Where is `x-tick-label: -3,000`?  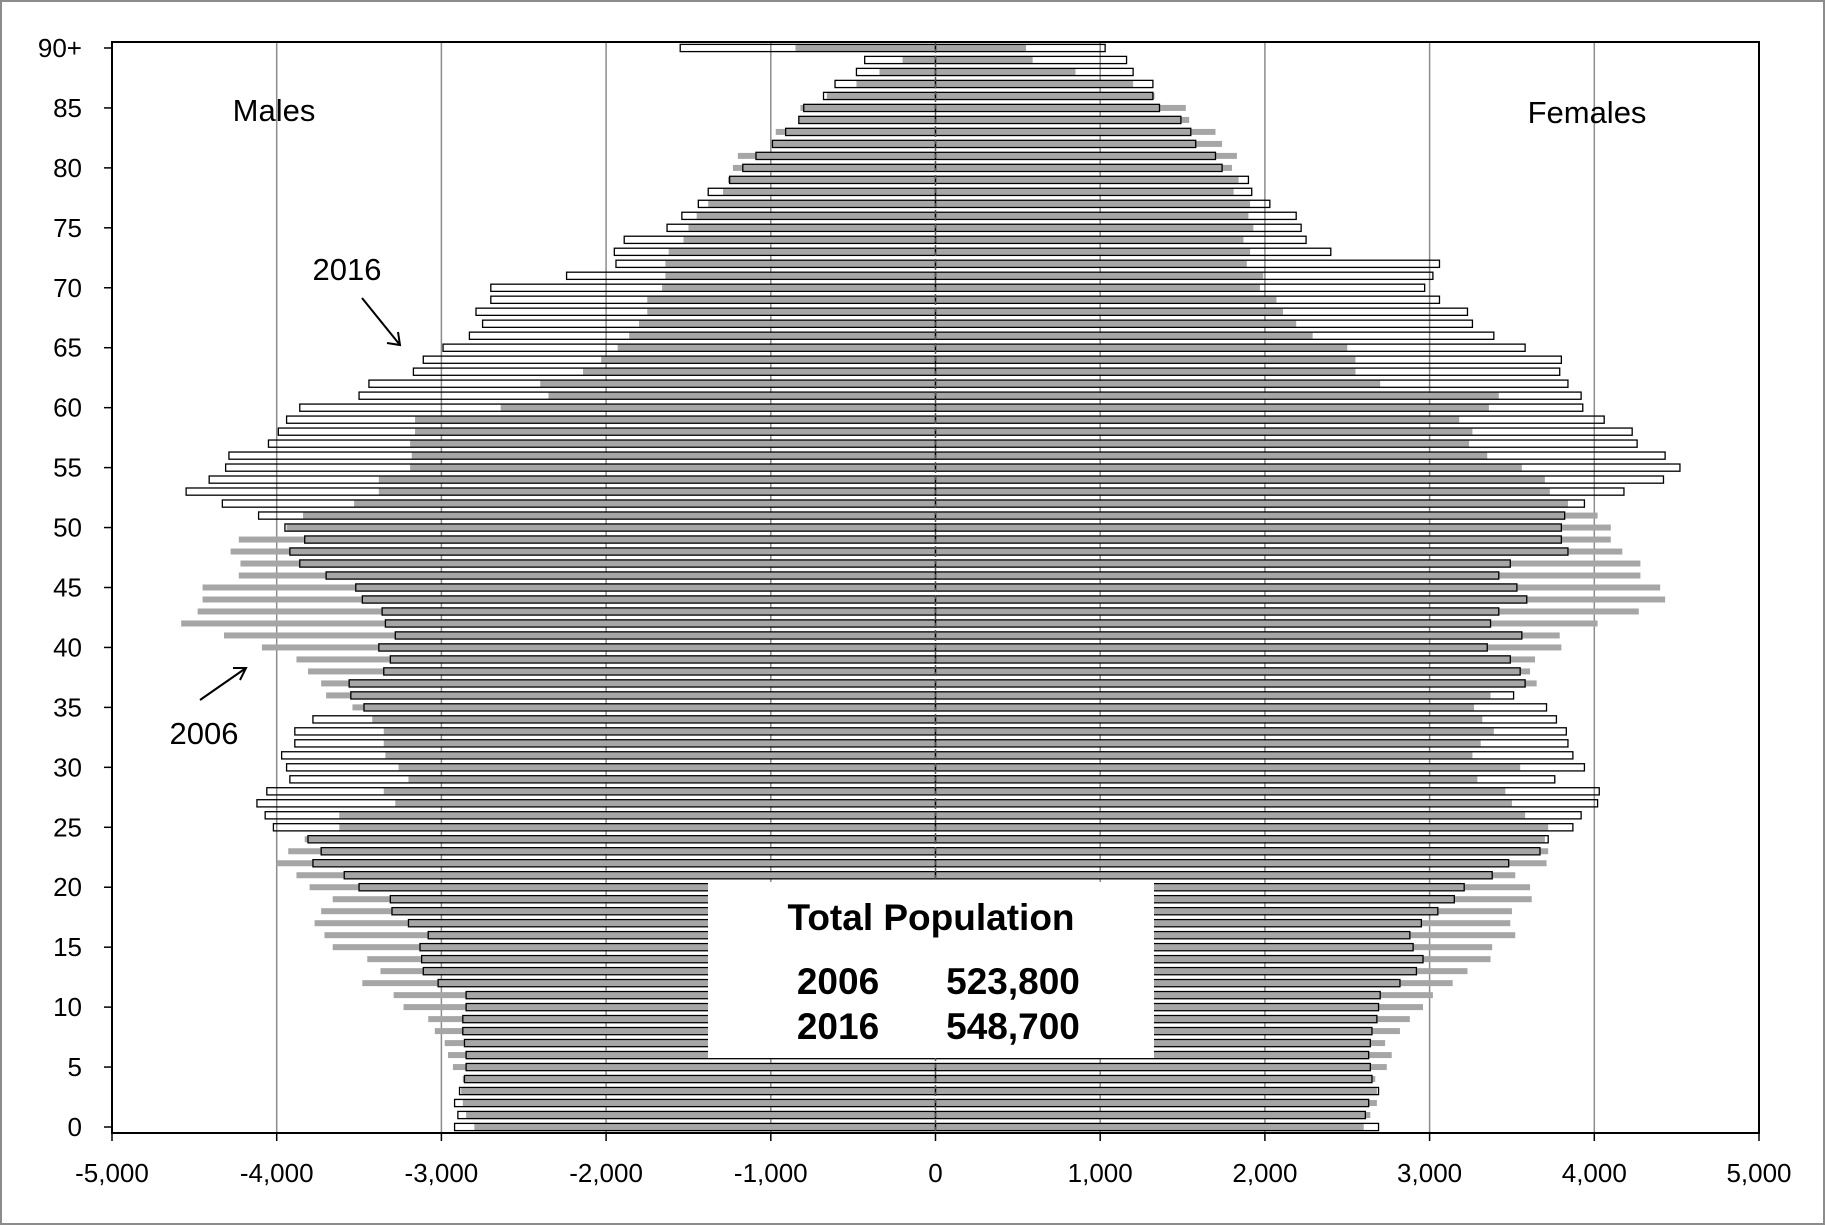 x-tick-label: -3,000 is located at coordinates (442, 1173).